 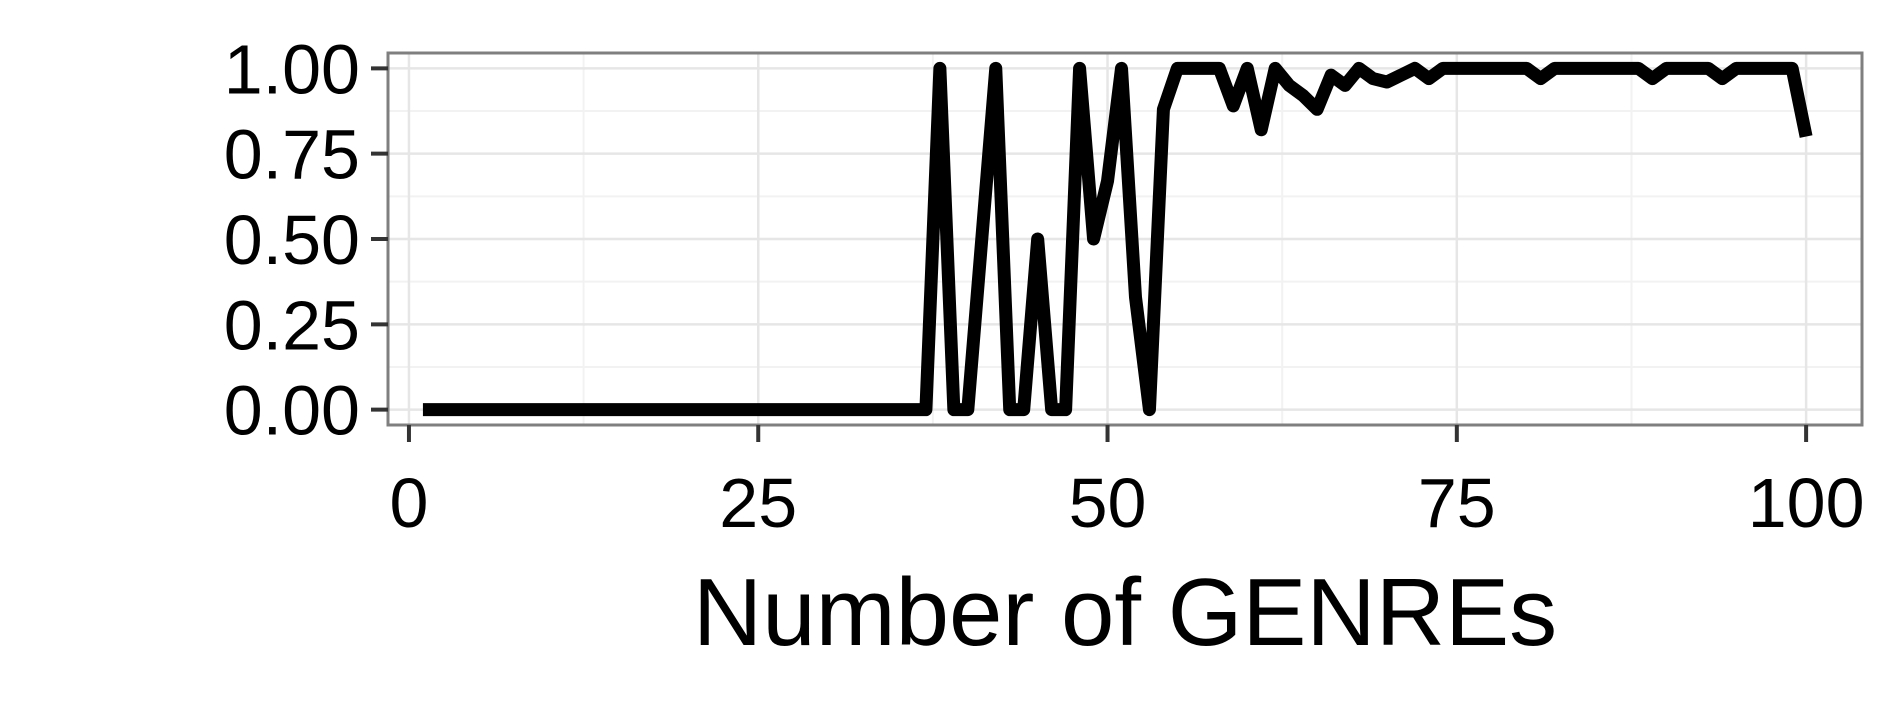 What do you see at coordinates (1806, 503) in the screenshot?
I see `x-tick-label: 100` at bounding box center [1806, 503].